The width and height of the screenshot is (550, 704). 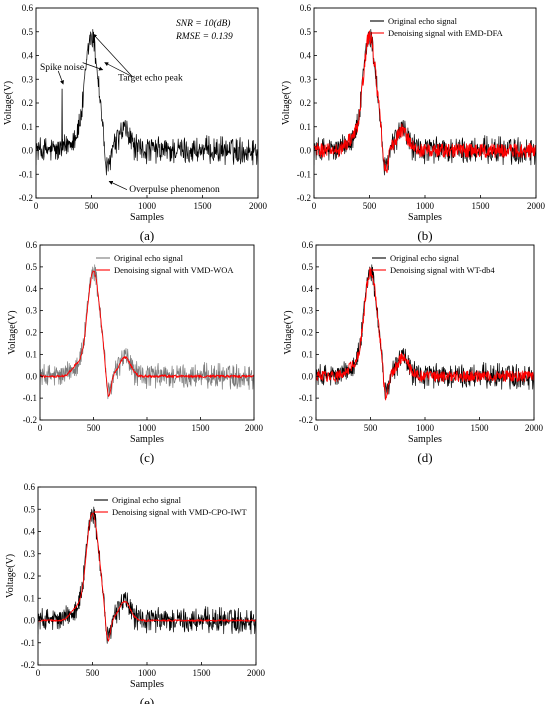 I want to click on legend-entry: Denoising signal with VMD-CPO-IWT, so click(x=179, y=512).